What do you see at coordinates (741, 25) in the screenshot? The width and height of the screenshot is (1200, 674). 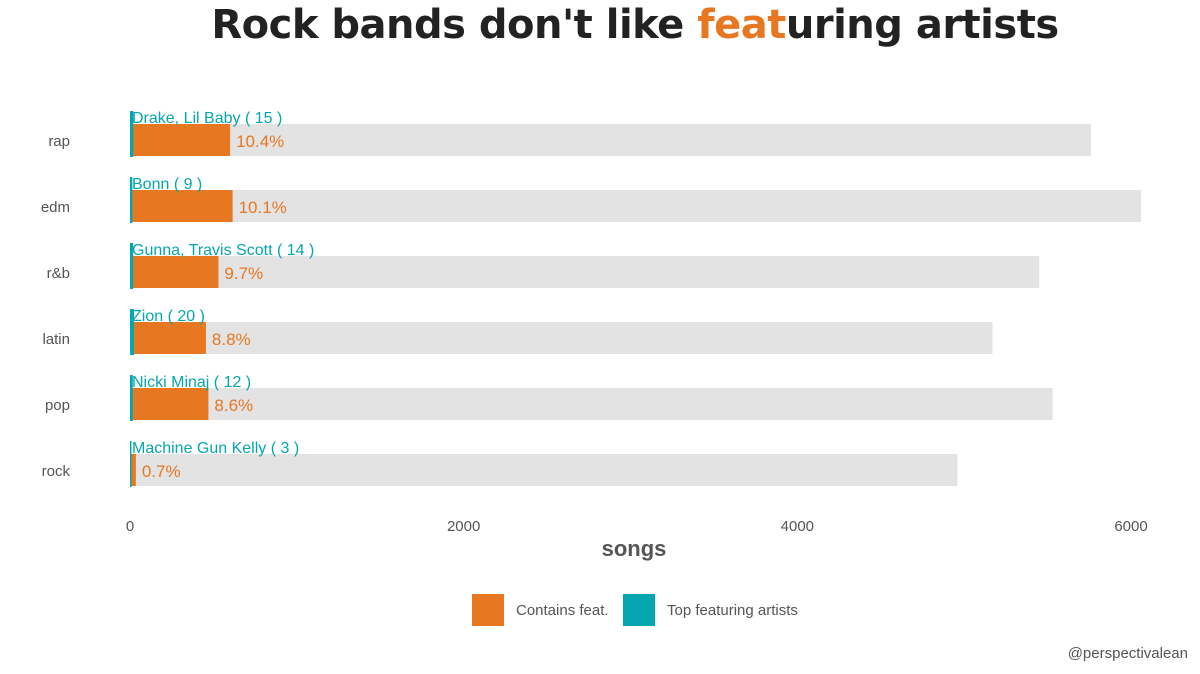 I see `chart-title-highlight: feat` at bounding box center [741, 25].